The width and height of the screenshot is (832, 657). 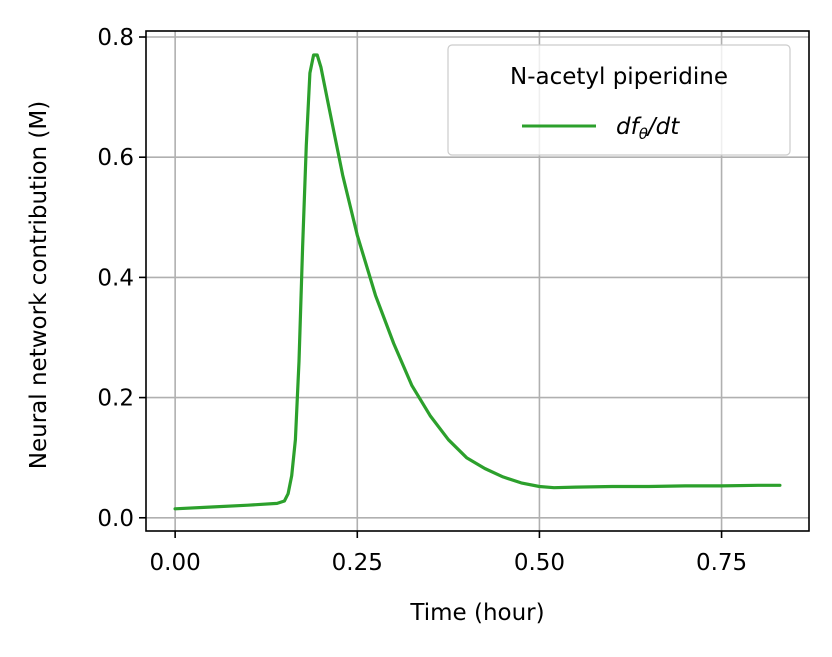 I want to click on y-tick-label: 0.8, so click(x=115, y=38).